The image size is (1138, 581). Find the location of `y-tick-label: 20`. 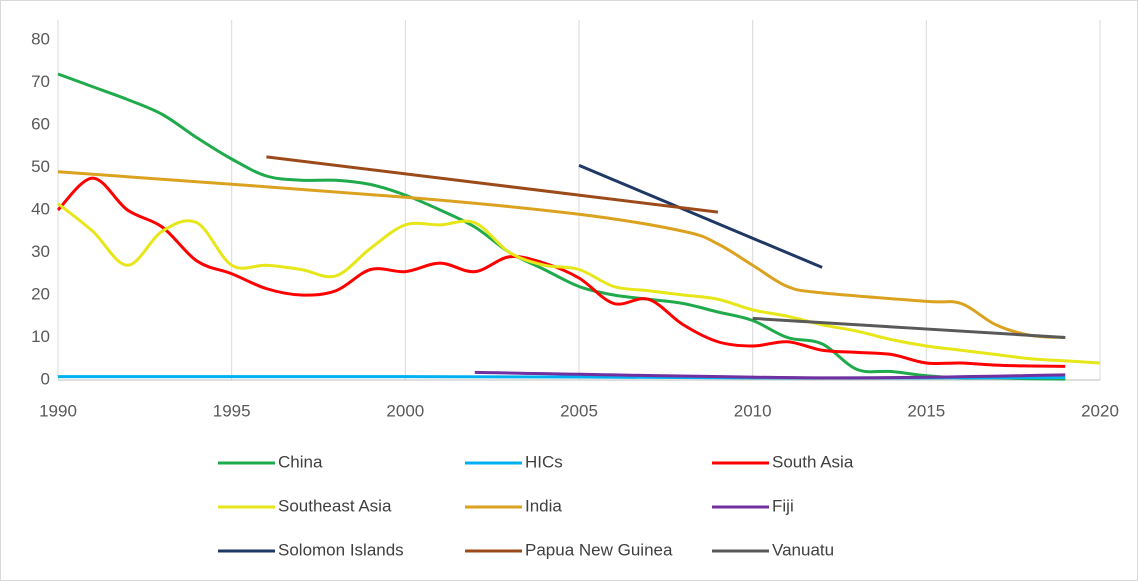

y-tick-label: 20 is located at coordinates (40, 293).